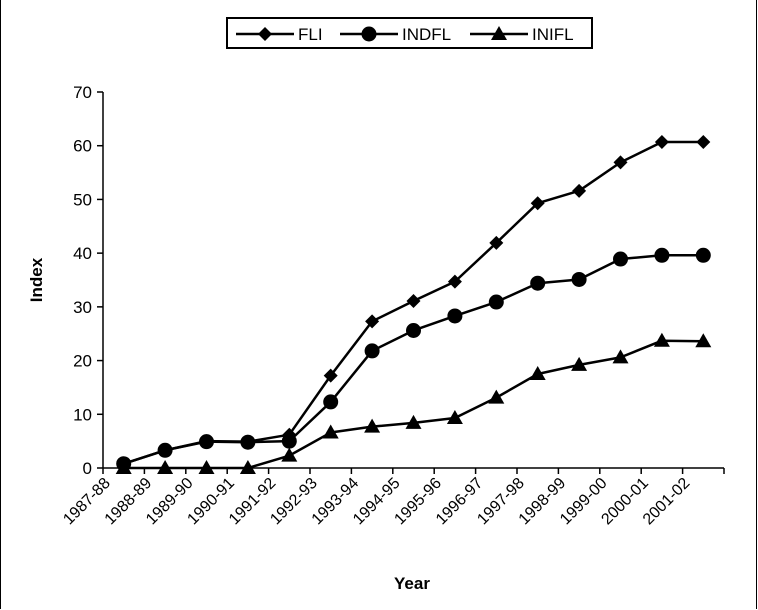 Image resolution: width=758 pixels, height=610 pixels. Describe the element at coordinates (82, 146) in the screenshot. I see `y-tick-label: 60` at that location.